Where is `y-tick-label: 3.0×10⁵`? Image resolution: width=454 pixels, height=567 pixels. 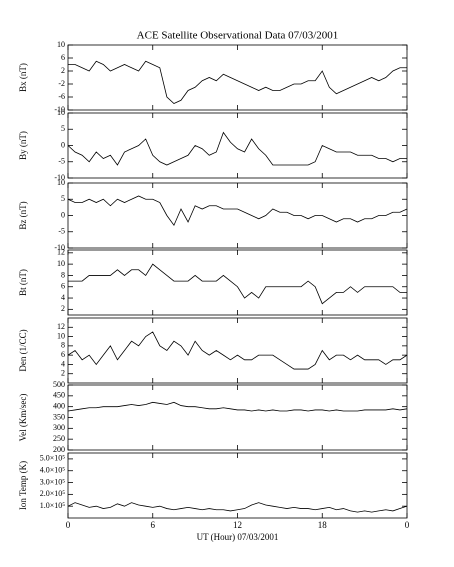 y-tick-label: 3.0×10⁵ is located at coordinates (53, 481).